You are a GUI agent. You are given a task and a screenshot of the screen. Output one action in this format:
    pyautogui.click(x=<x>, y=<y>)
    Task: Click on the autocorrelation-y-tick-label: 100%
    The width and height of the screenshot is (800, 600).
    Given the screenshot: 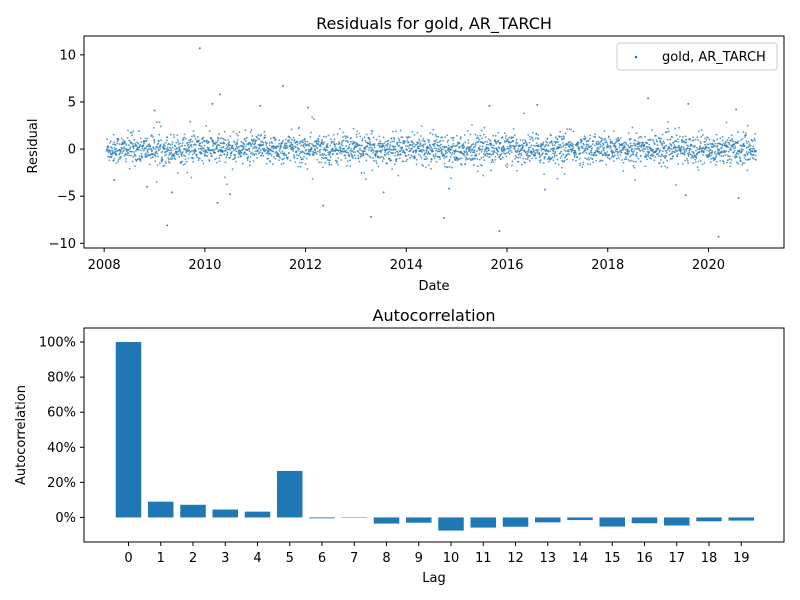 What is the action you would take?
    pyautogui.click(x=57, y=343)
    